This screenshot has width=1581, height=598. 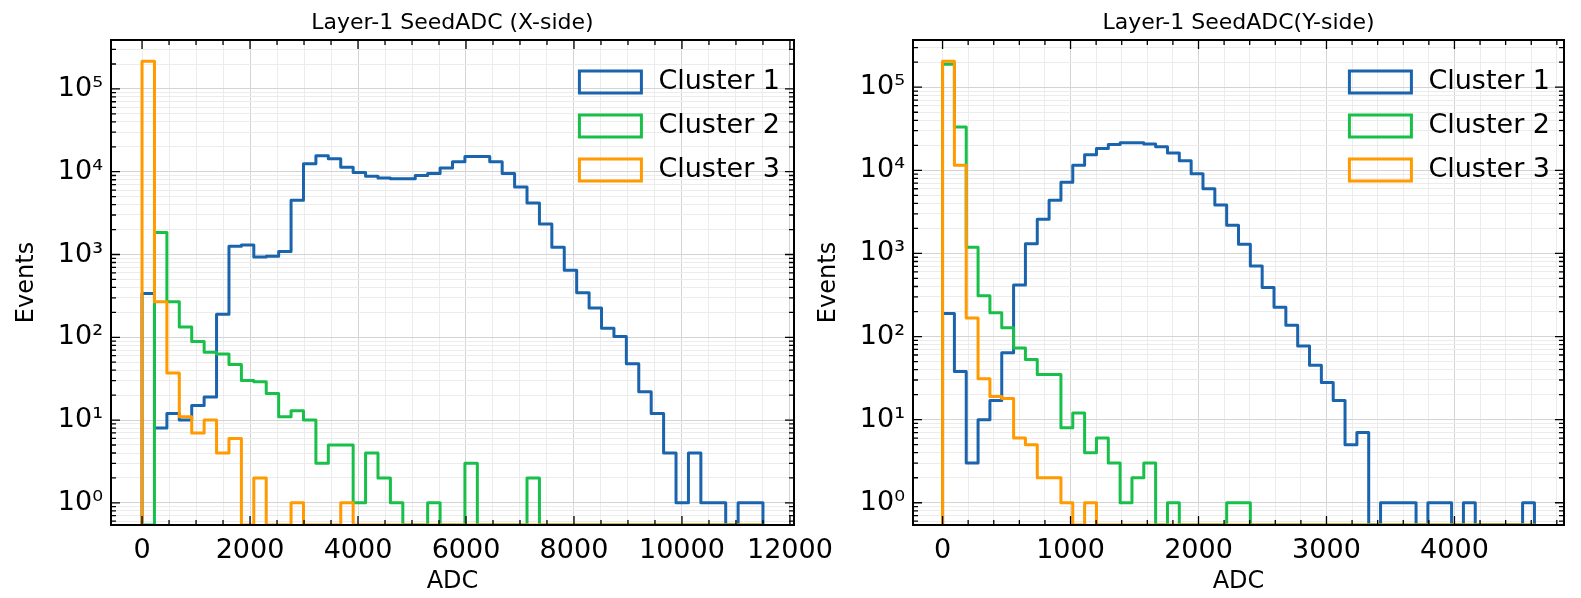 What do you see at coordinates (574, 549) in the screenshot?
I see `x-tick-label: 8000` at bounding box center [574, 549].